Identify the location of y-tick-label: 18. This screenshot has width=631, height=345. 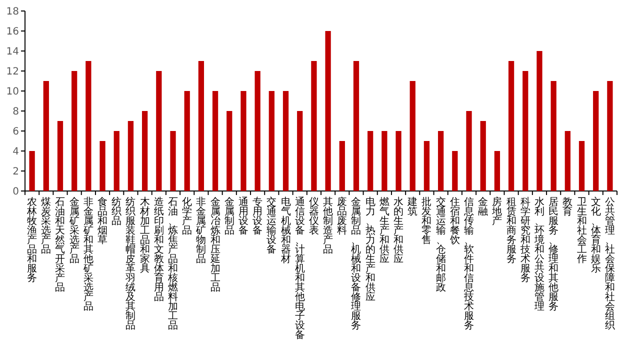
(12, 12).